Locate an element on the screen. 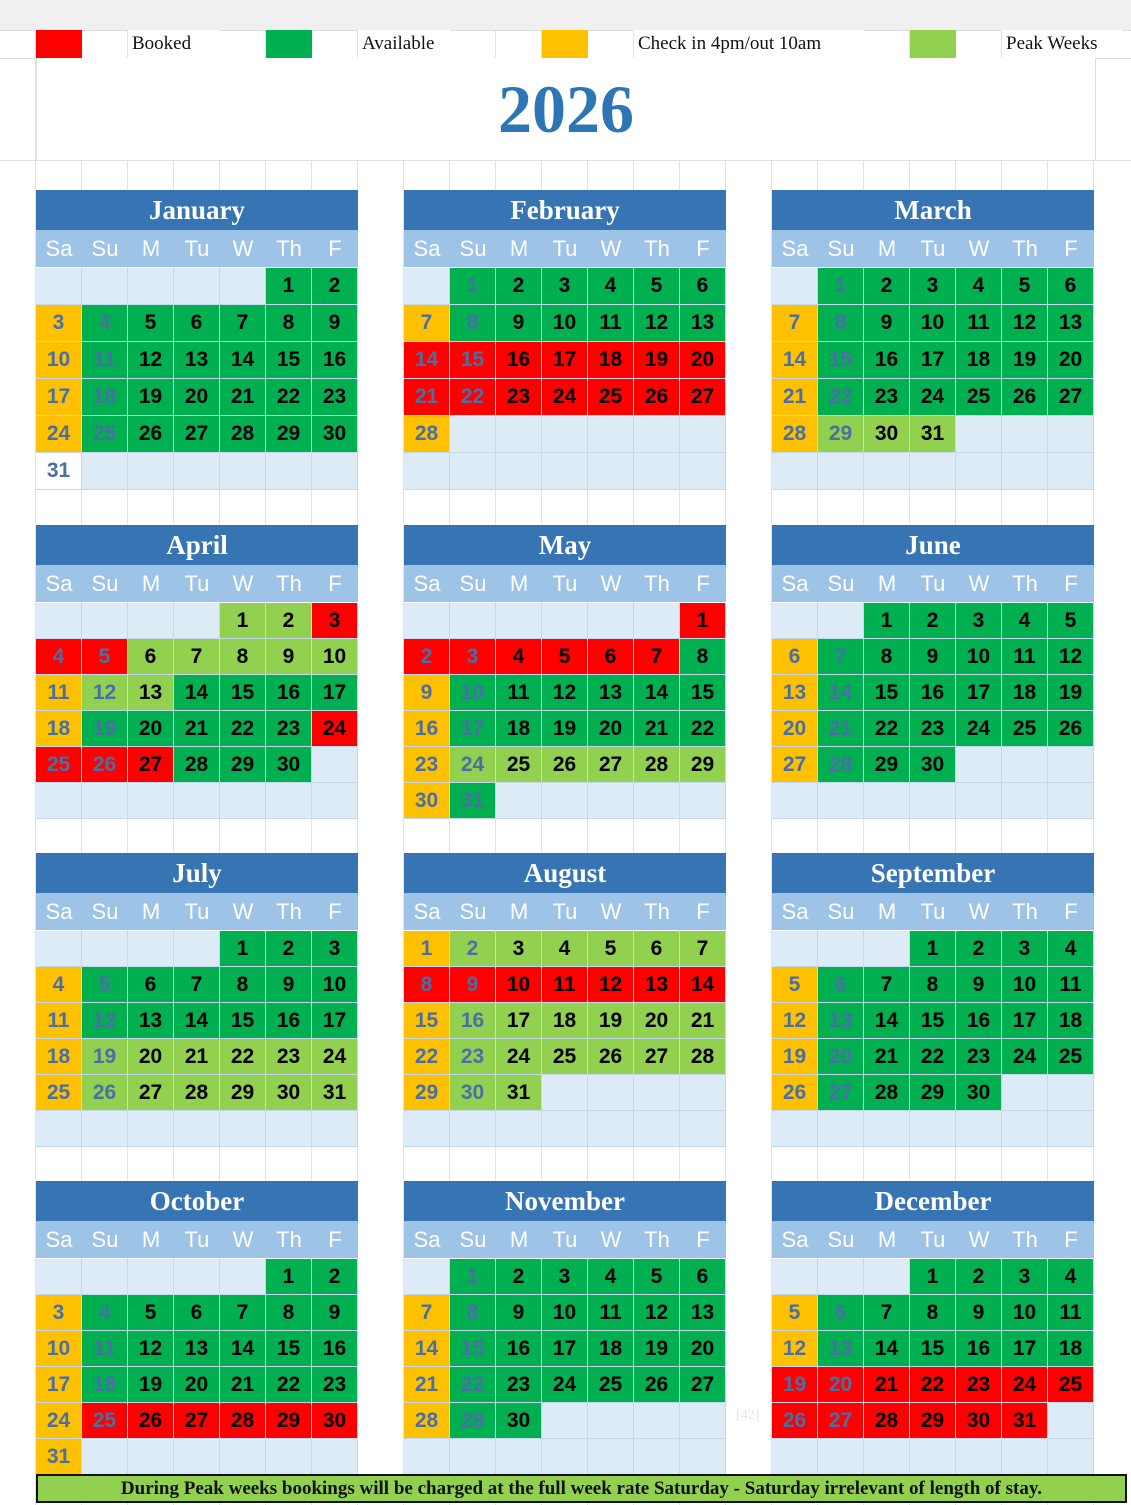  day-cell: 17 is located at coordinates (519, 1021).